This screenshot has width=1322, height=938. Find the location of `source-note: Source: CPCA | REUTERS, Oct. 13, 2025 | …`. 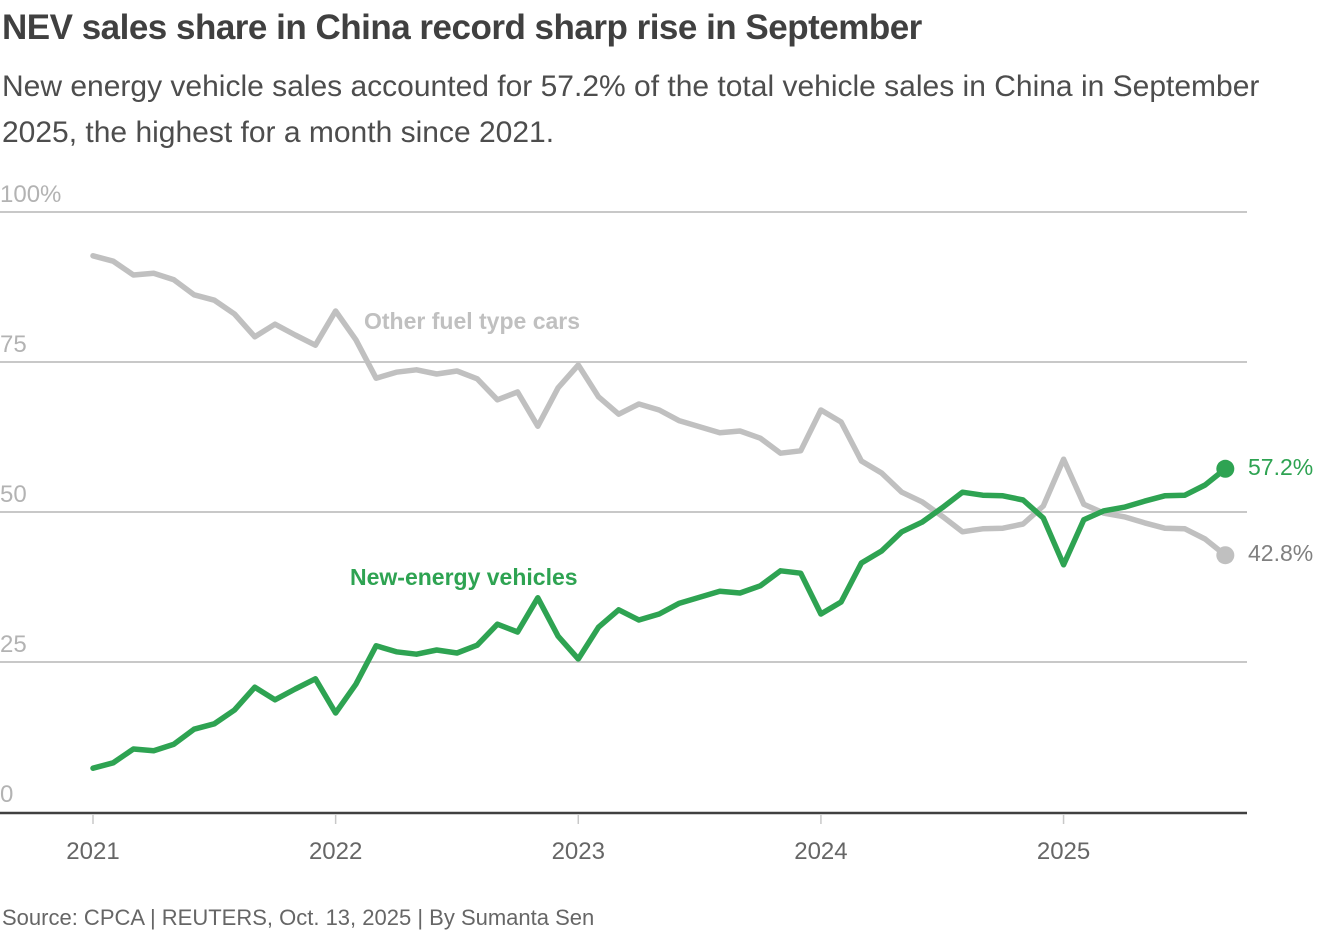

source-note: Source: CPCA | REUTERS, Oct. 13, 2025 | … is located at coordinates (298, 917).